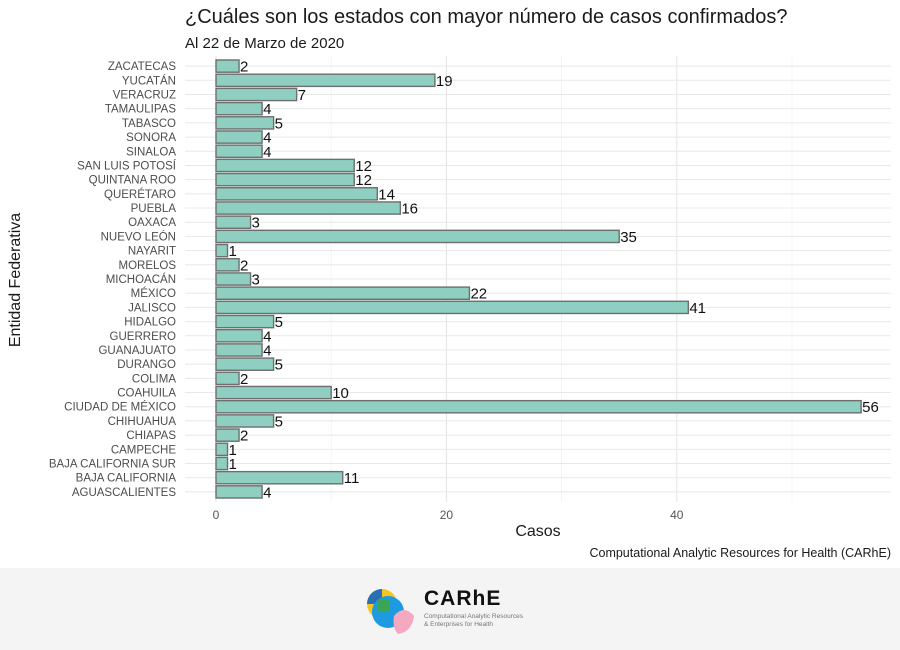  I want to click on carhe-logo-icon, so click(390, 611).